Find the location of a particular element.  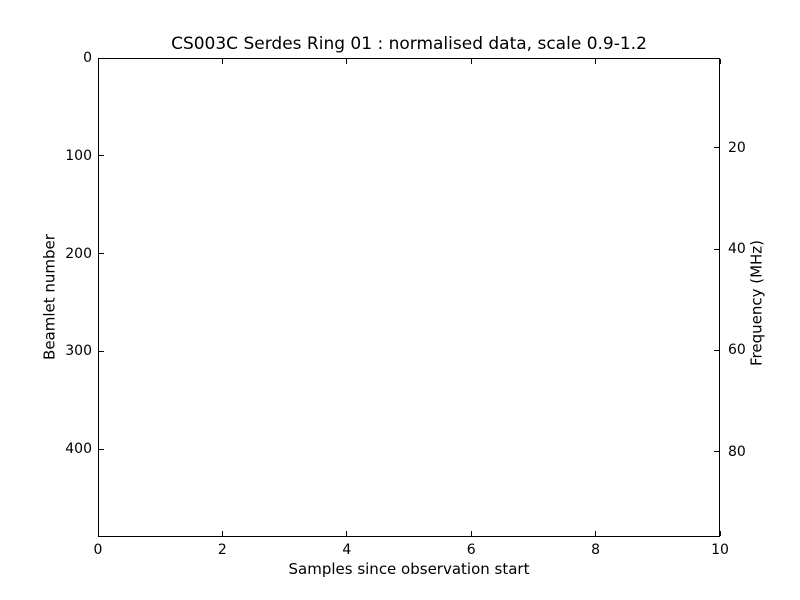

y-right-tick-label: 40 is located at coordinates (737, 249).